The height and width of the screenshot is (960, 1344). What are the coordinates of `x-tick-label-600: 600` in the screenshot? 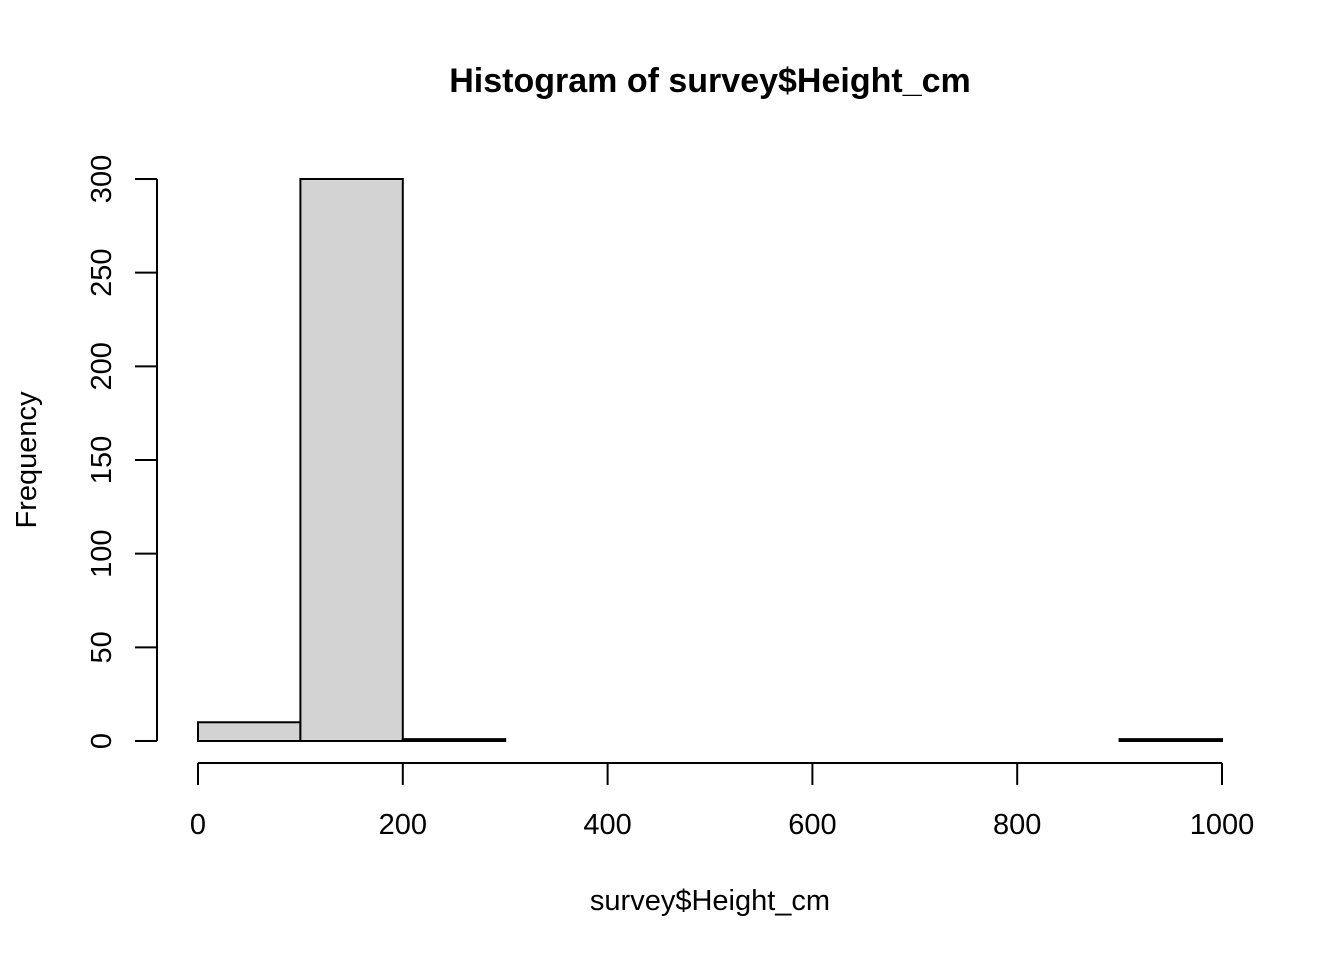 It's located at (812, 825).